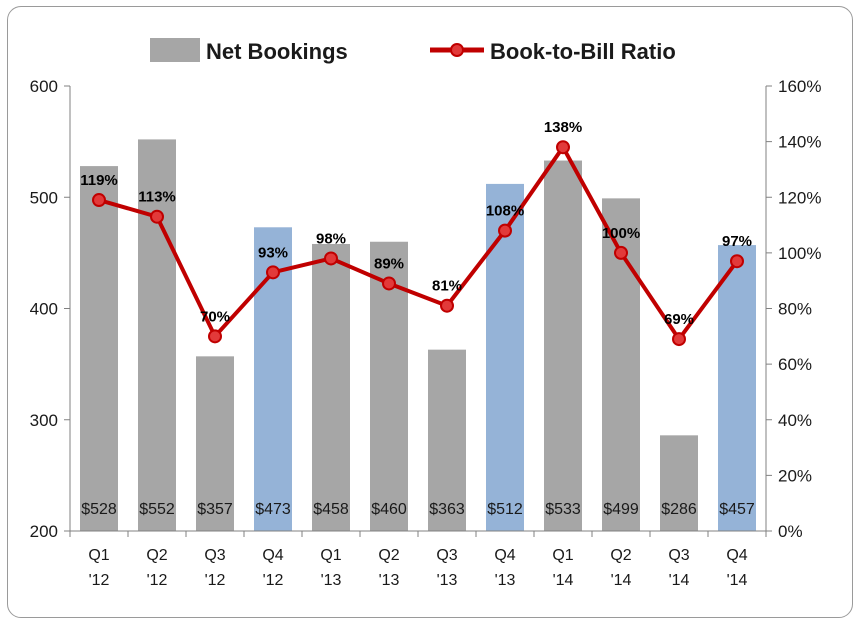 This screenshot has height=632, width=862. Describe the element at coordinates (331, 509) in the screenshot. I see `bar-value-label: $458` at that location.